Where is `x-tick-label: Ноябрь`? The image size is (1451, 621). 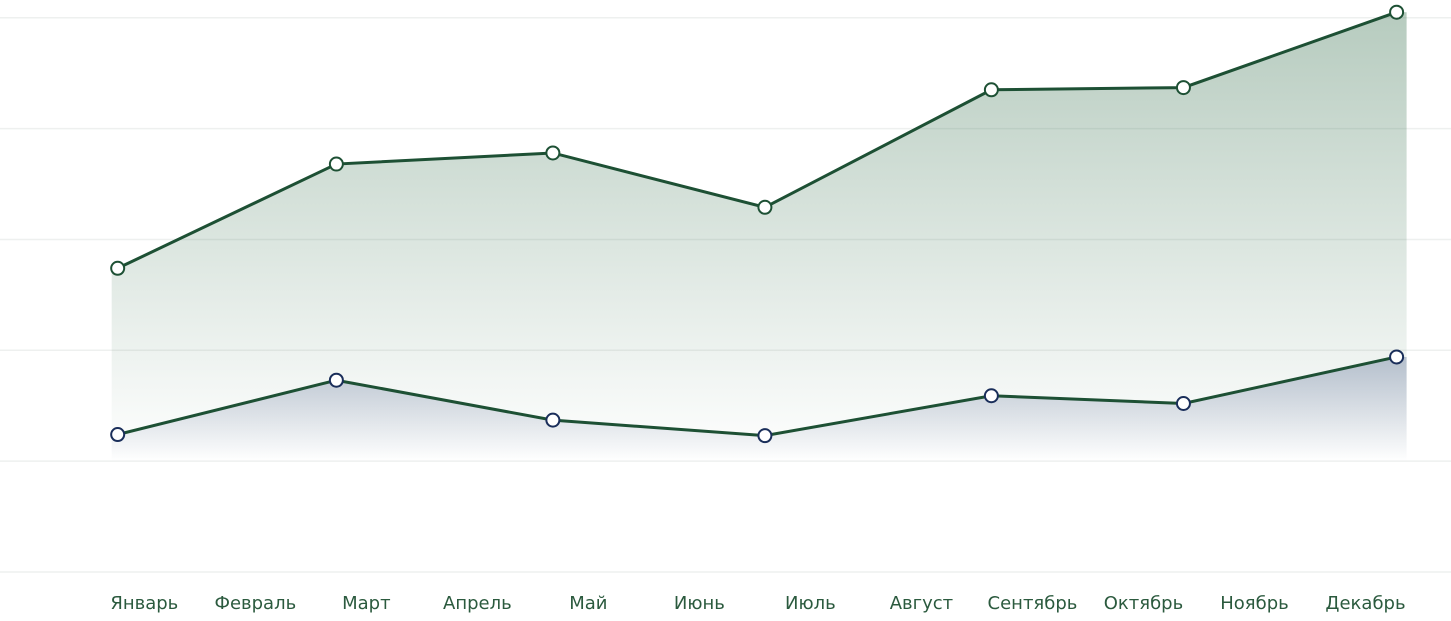 x-tick-label: Ноябрь is located at coordinates (1254, 603).